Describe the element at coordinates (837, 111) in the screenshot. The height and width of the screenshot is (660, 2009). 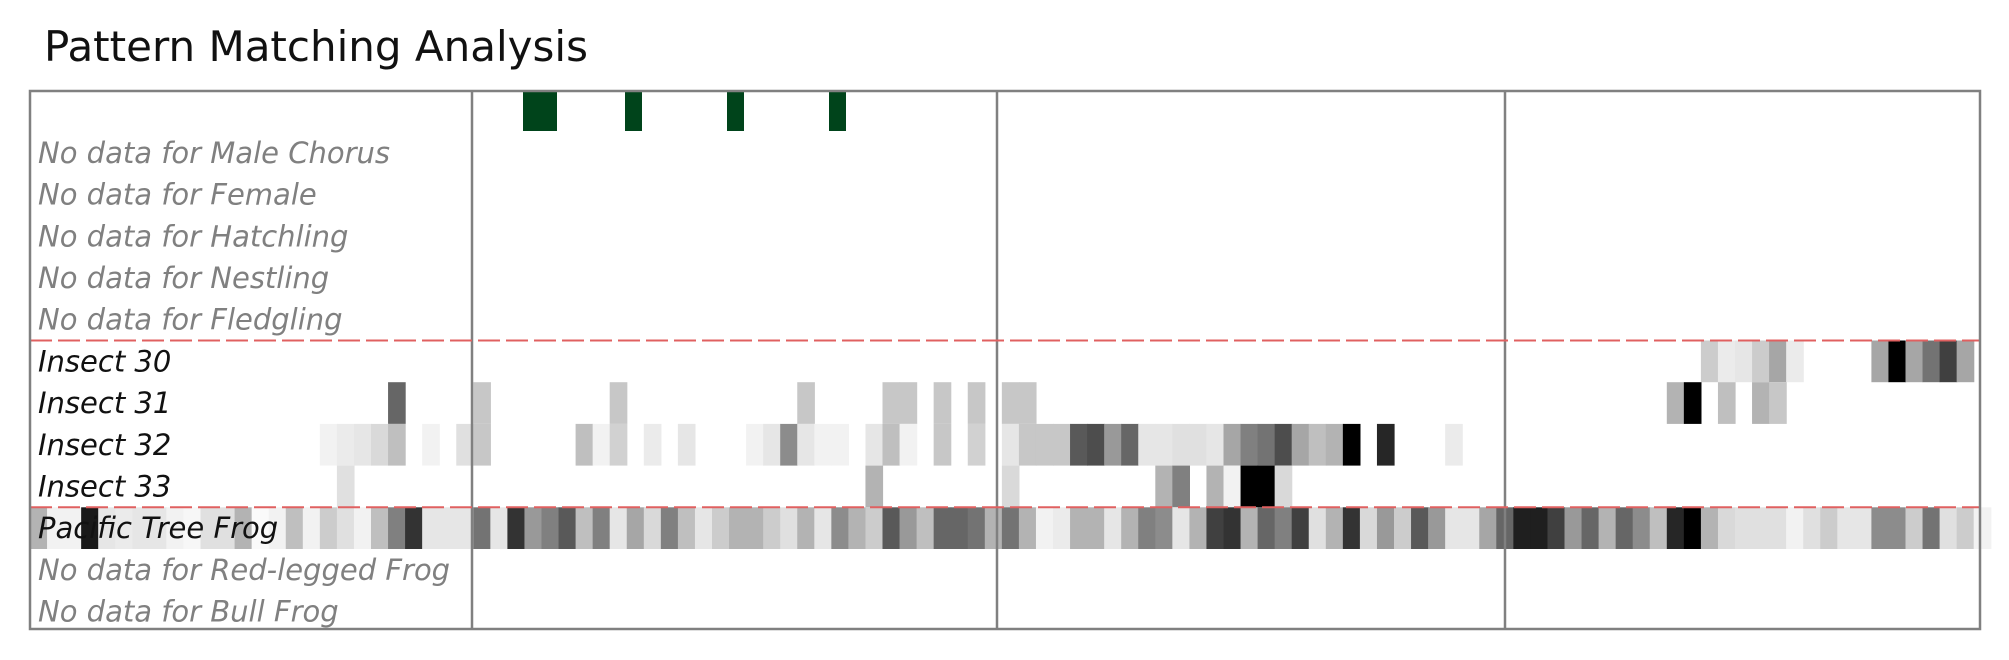
I see `indicator-mark` at that location.